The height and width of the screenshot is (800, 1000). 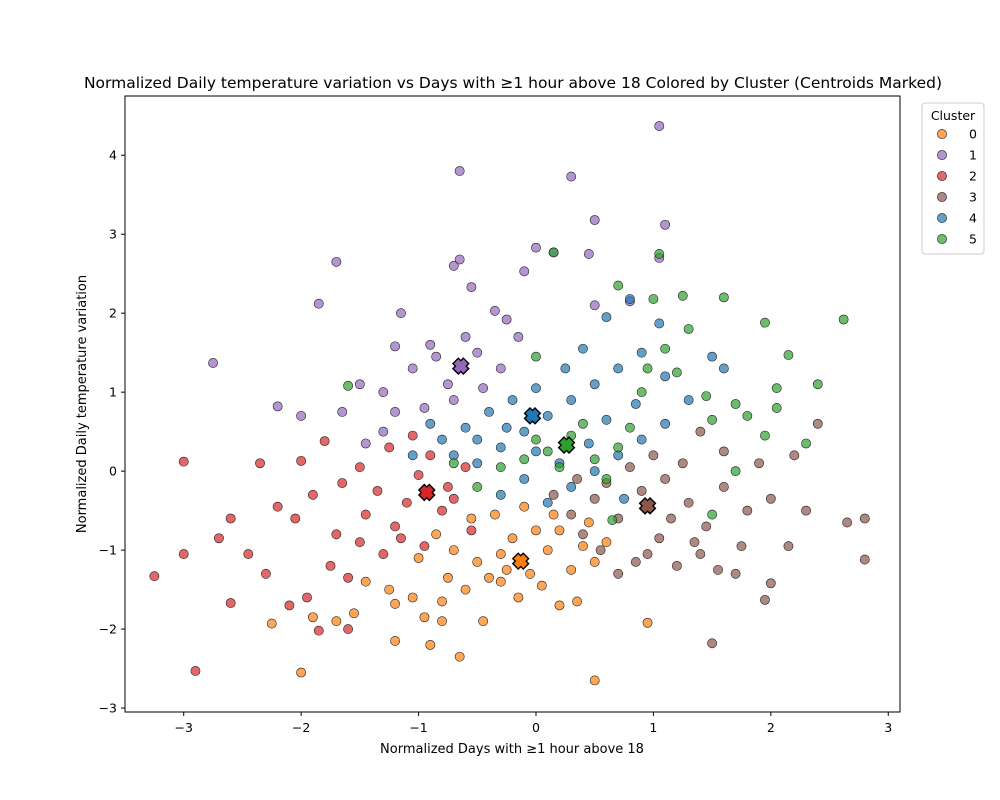 I want to click on y-tick-label: 3, so click(x=113, y=234).